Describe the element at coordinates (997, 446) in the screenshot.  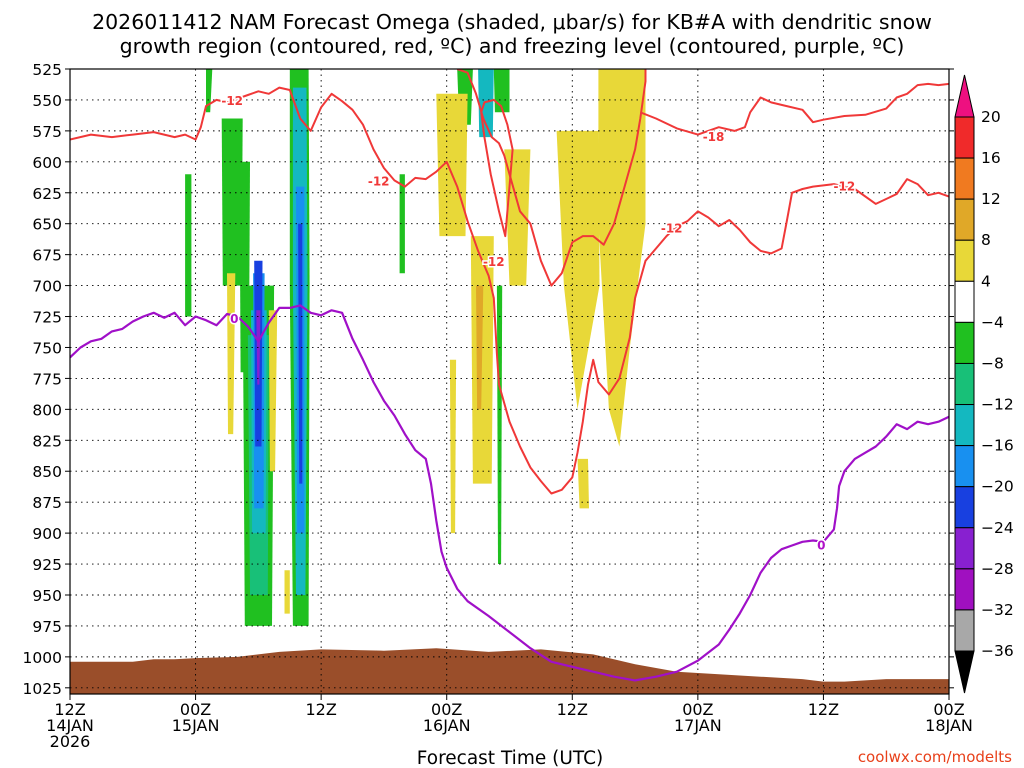
I see `colorbar-label: −16` at that location.